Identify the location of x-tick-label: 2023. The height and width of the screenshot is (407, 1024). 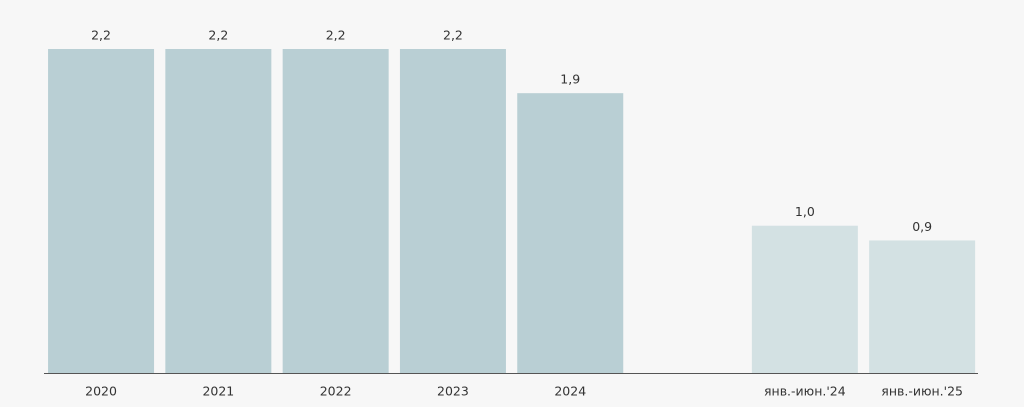
(453, 391).